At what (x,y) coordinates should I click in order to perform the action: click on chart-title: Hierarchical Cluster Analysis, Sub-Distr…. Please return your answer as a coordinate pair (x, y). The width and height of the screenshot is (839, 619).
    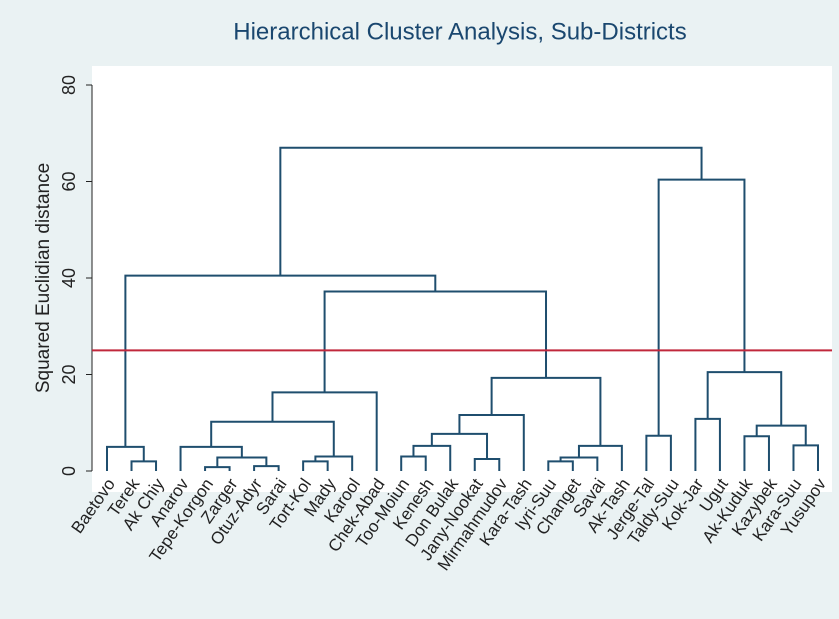
    Looking at the image, I should click on (459, 31).